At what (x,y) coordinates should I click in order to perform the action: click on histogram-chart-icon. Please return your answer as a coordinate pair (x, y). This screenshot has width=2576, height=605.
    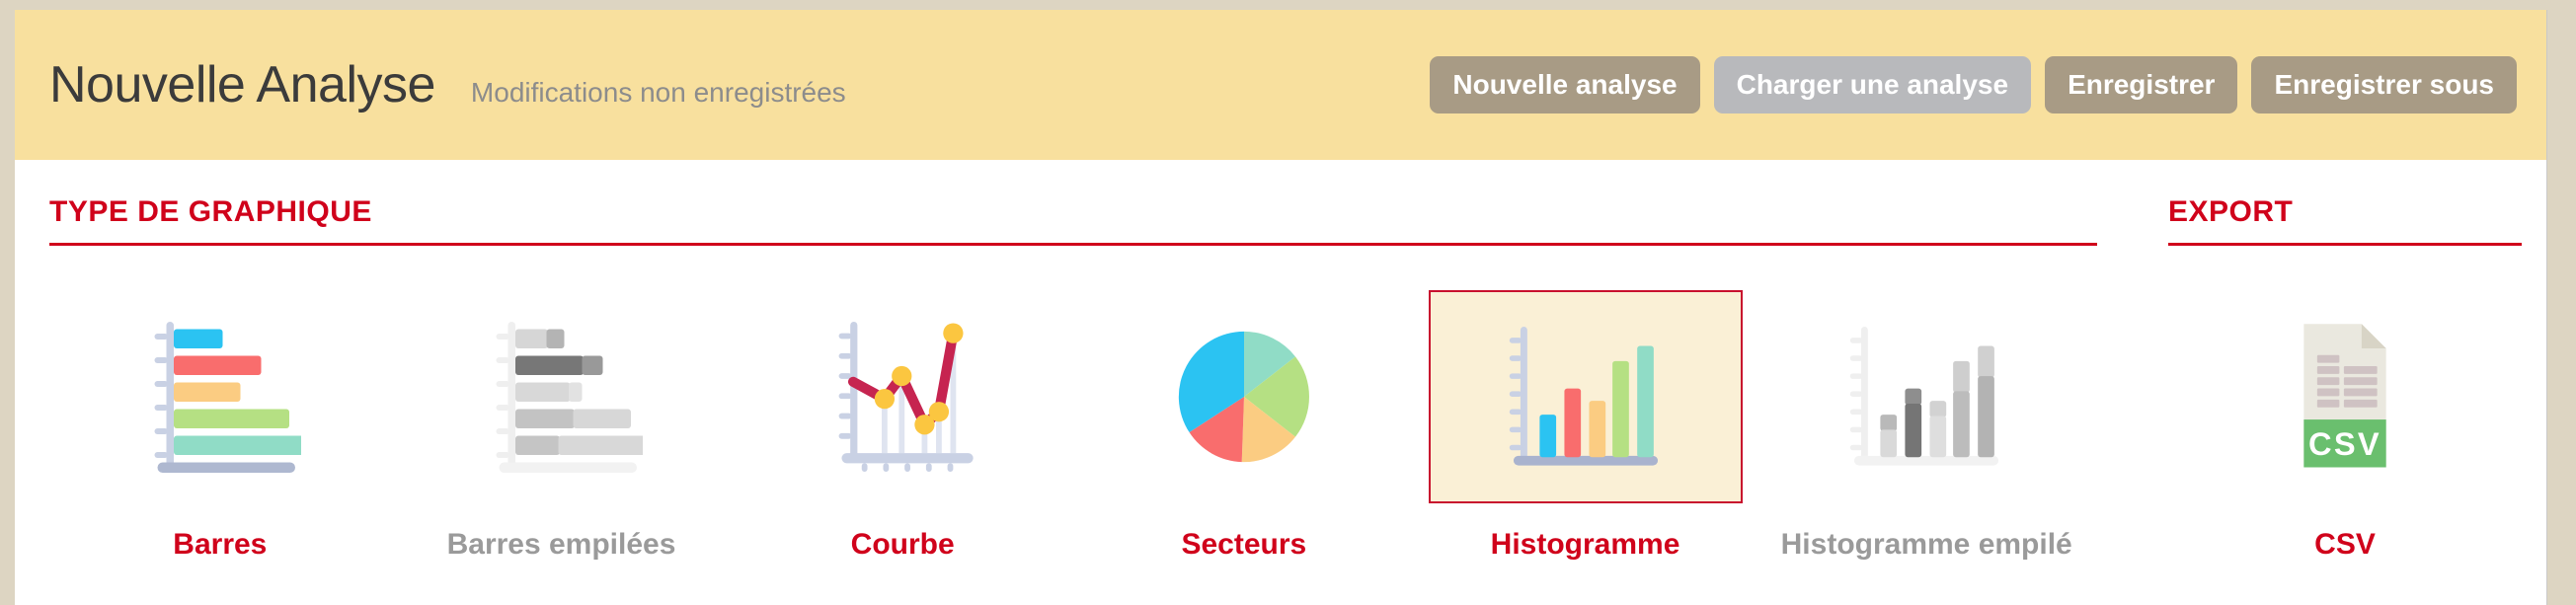
    Looking at the image, I should click on (1583, 396).